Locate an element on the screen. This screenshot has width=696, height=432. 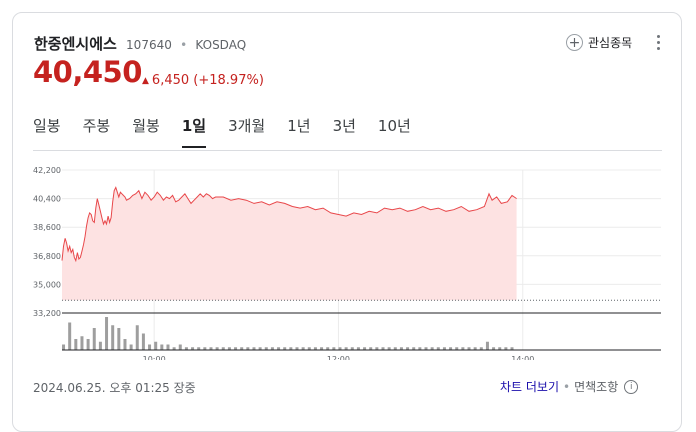
y-tick-label: 42,200 is located at coordinates (47, 170).